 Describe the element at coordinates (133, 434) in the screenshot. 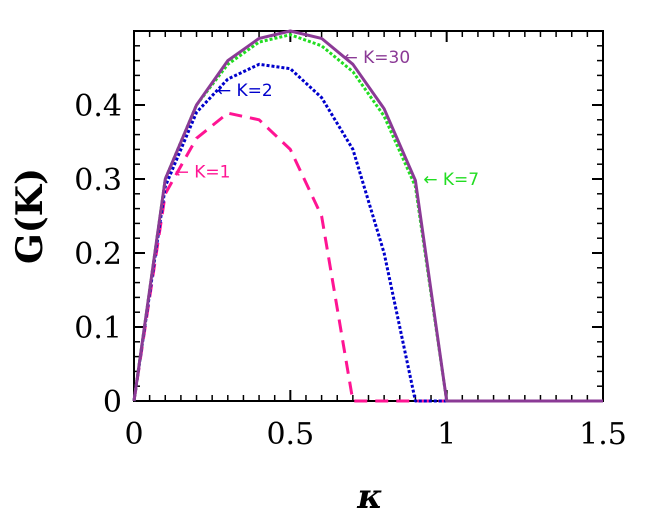

I see `x-tick-label: 0` at that location.